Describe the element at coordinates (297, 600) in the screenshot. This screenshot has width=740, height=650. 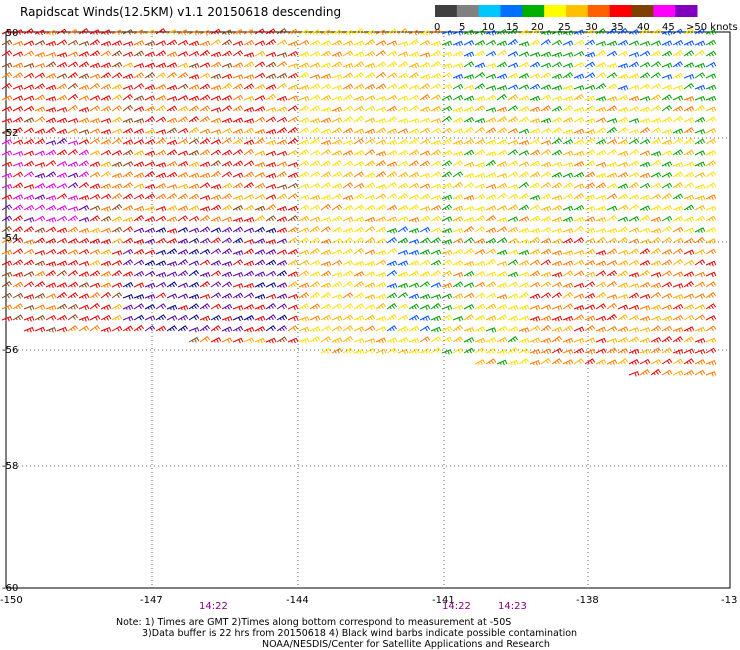
I see `lon-label: -144` at that location.